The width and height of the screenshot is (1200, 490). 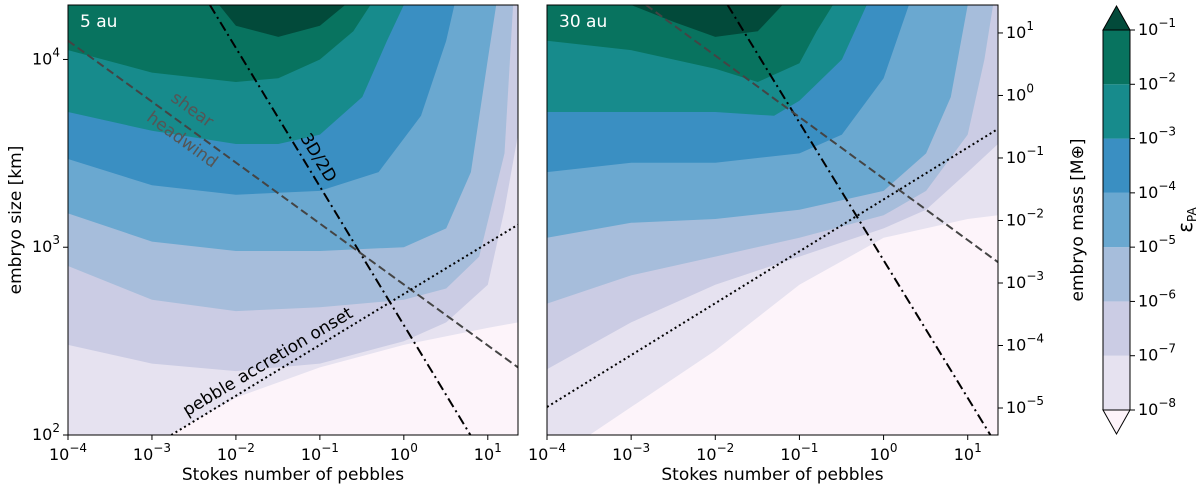 I want to click on y2-tick-label: 10⁻⁵, so click(x=1025, y=405).